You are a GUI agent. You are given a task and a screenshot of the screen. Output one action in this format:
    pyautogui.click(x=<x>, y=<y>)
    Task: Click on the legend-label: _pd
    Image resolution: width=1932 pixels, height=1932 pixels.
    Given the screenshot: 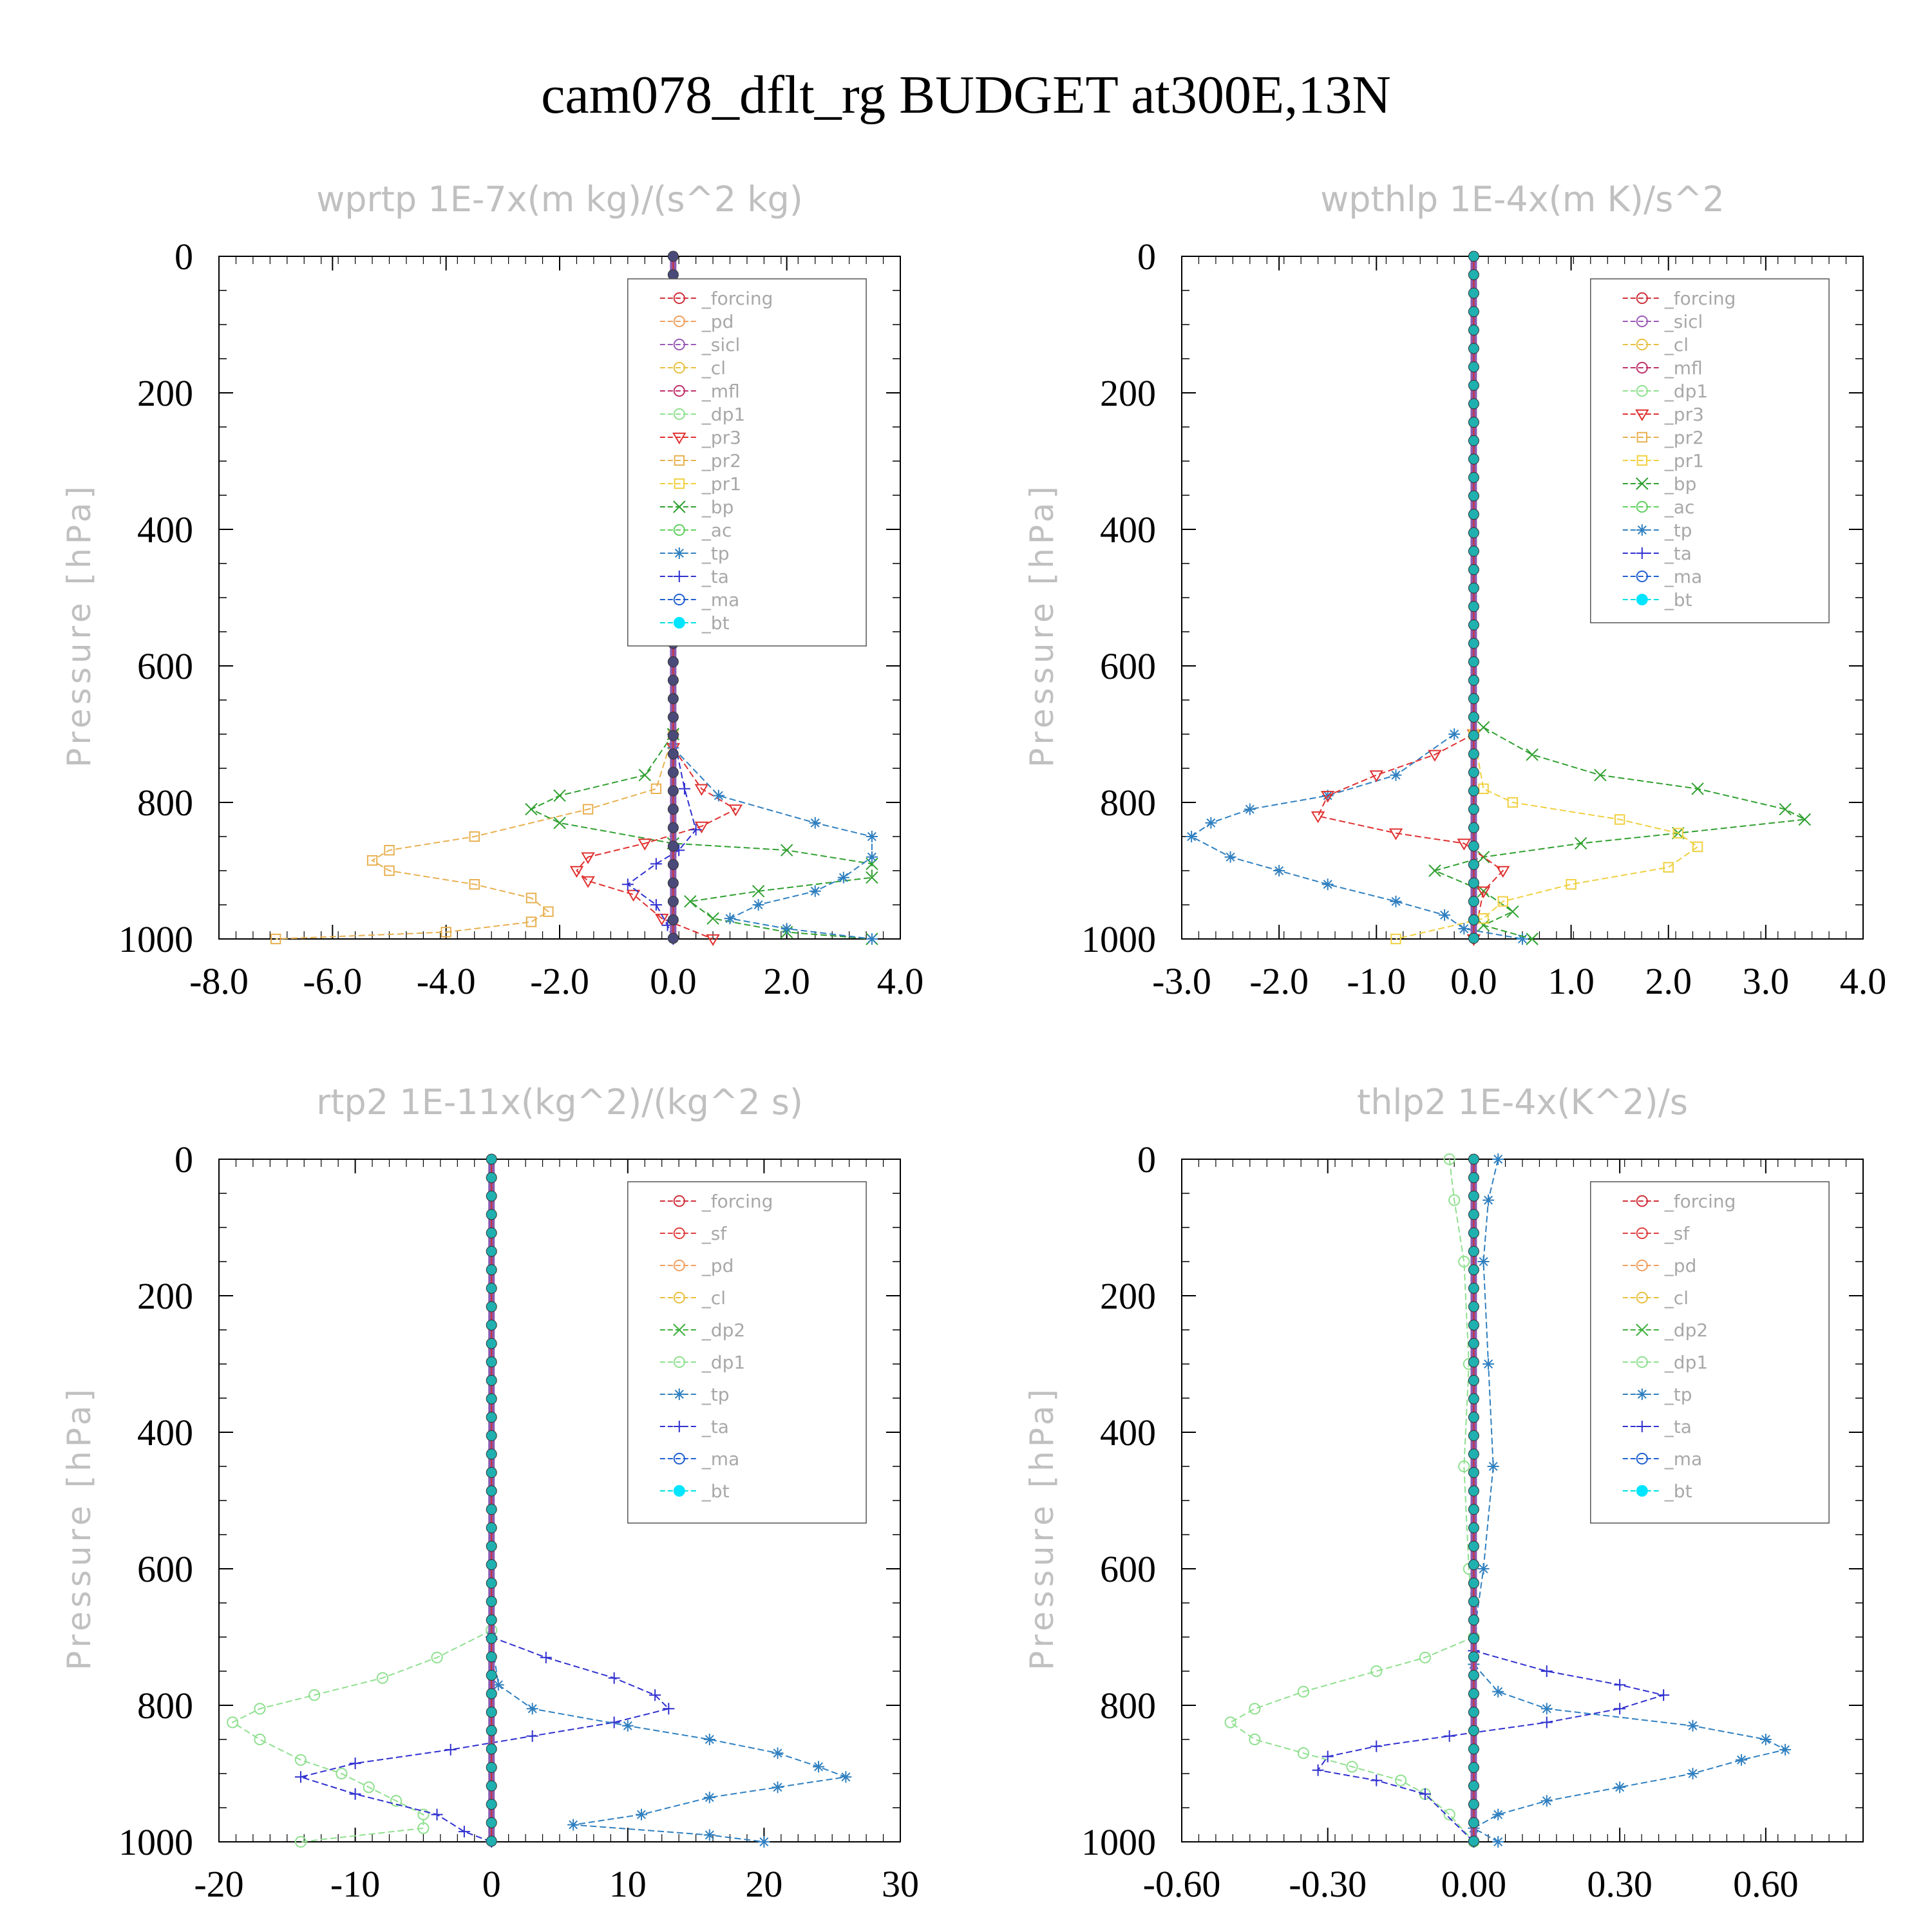 What is the action you would take?
    pyautogui.click(x=717, y=1265)
    